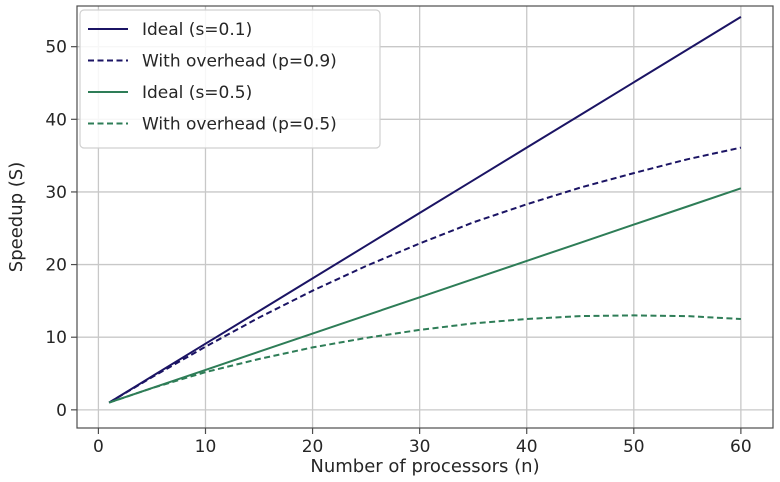  Describe the element at coordinates (424, 466) in the screenshot. I see `x-axis-label: Number of processors (n)` at that location.